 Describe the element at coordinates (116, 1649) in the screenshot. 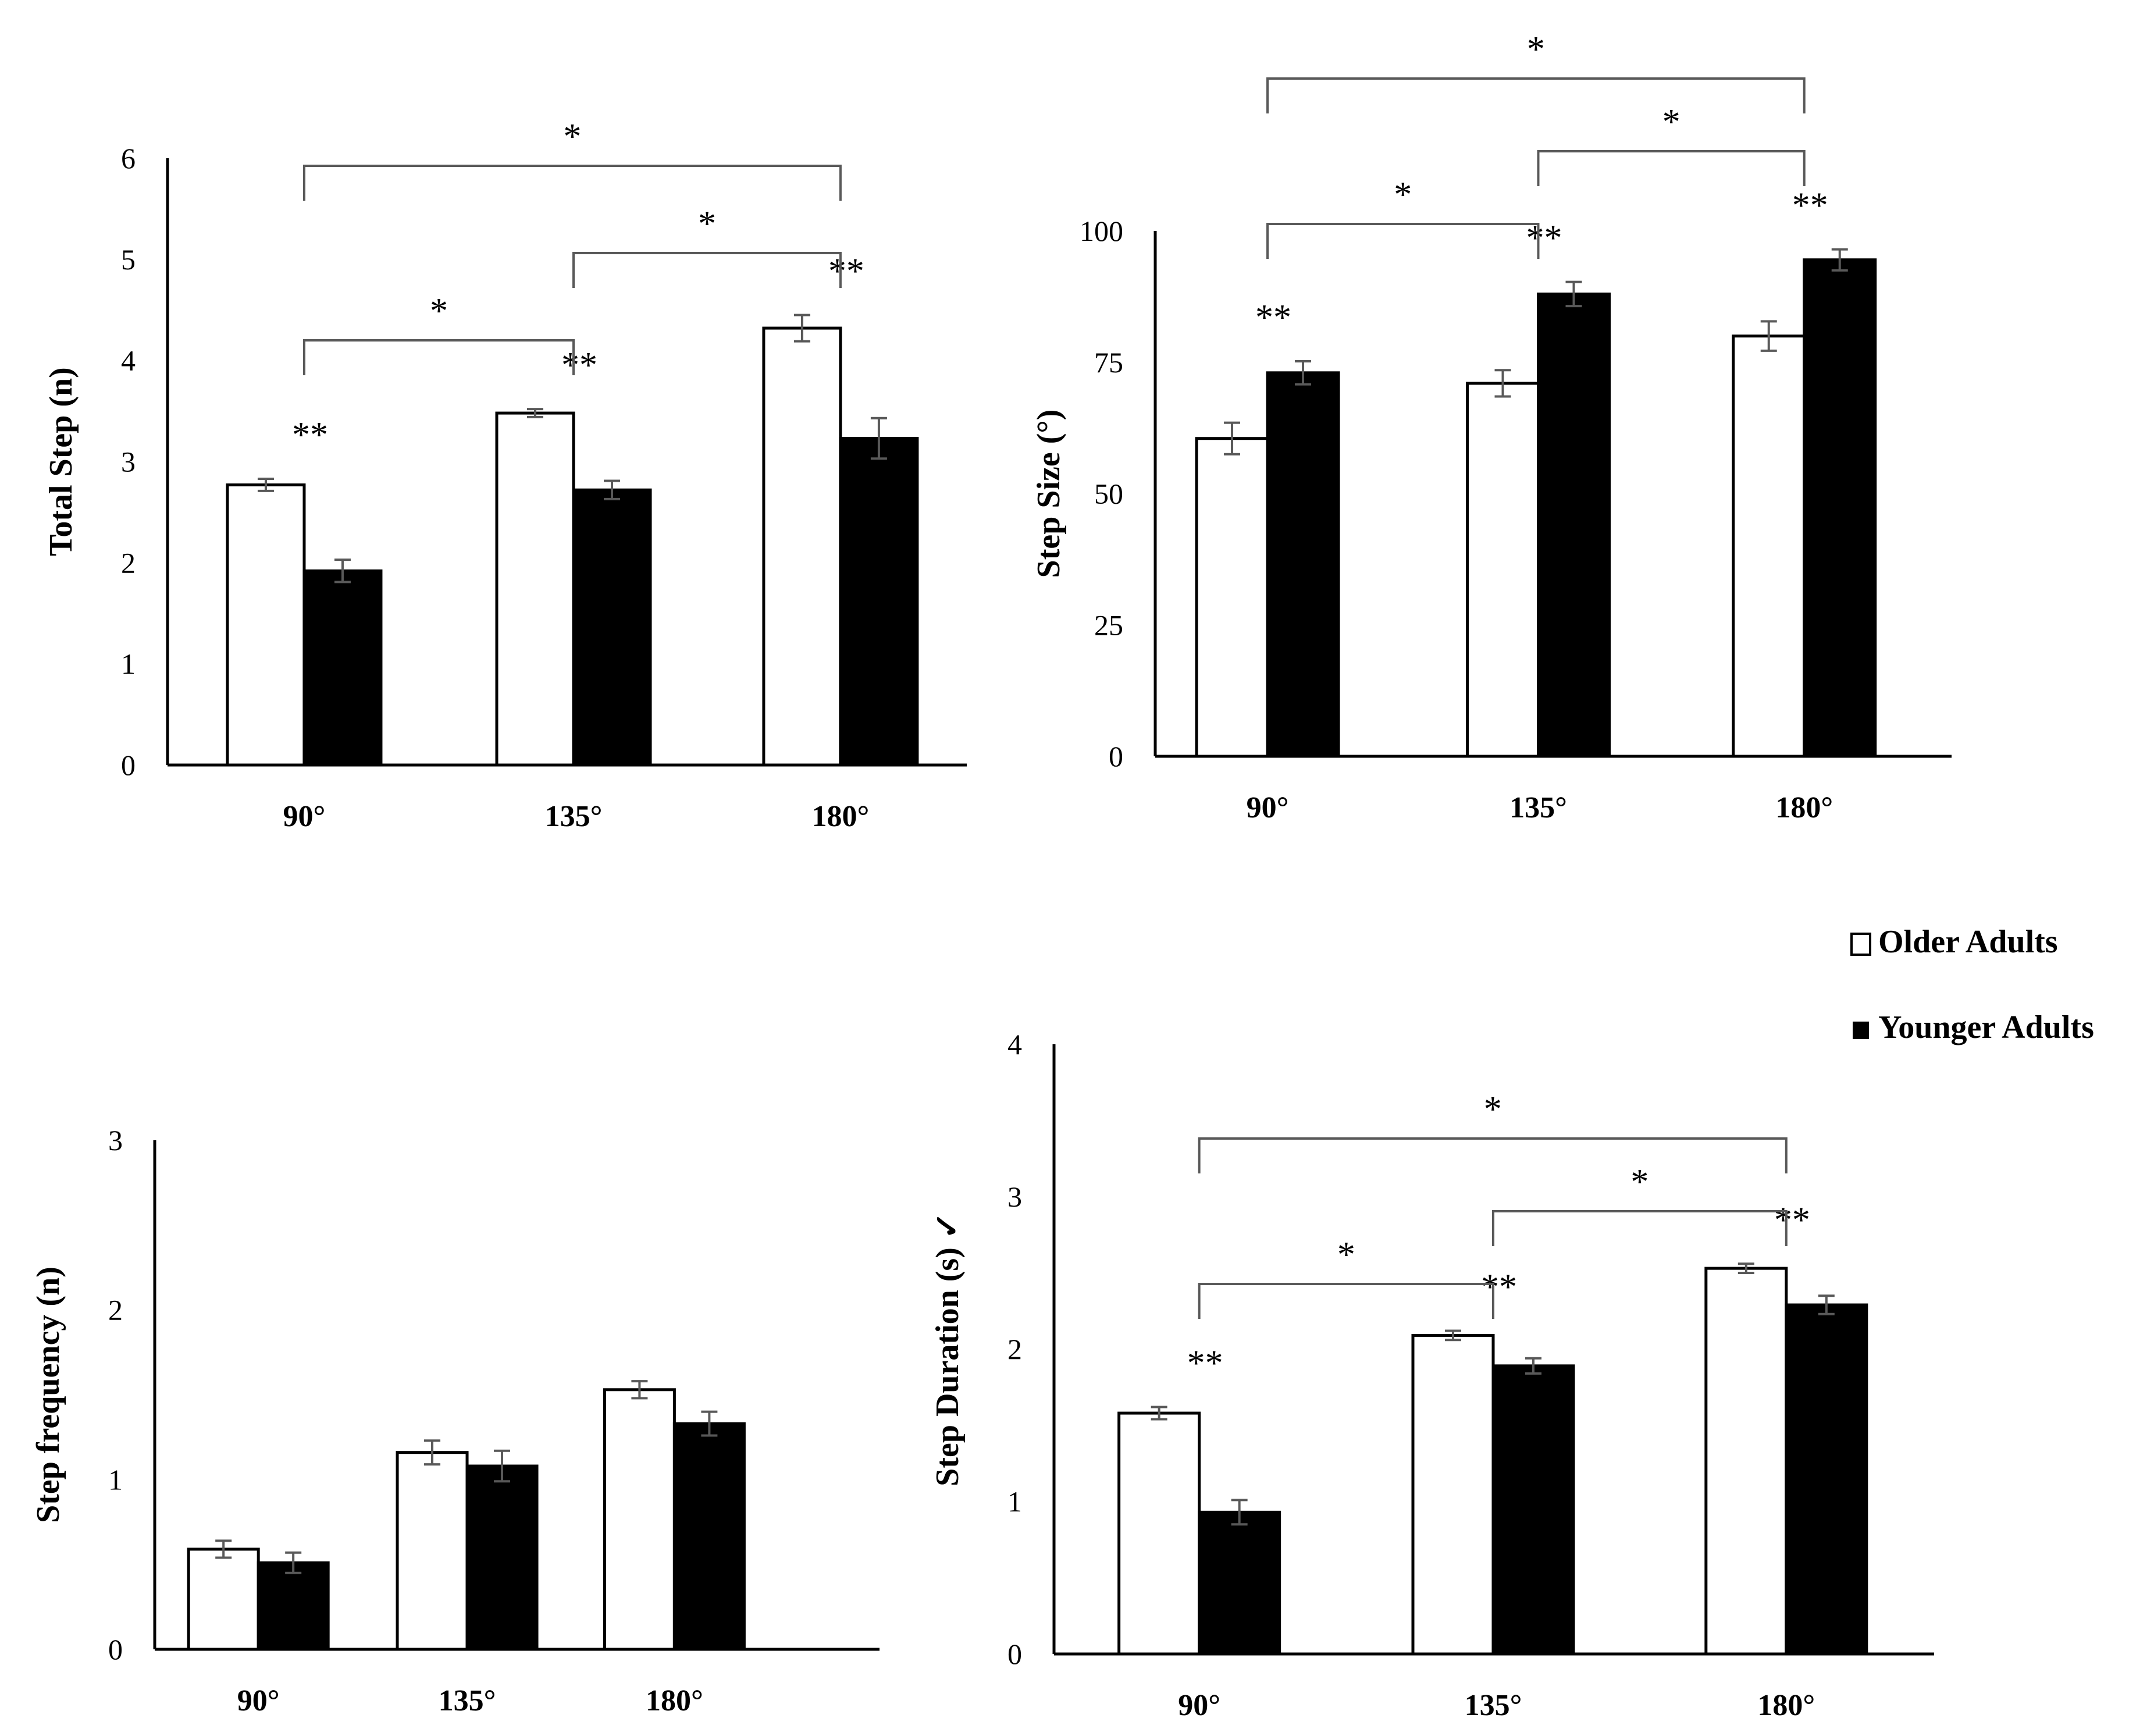

I see `ytick-label-step-frequency-0: 0` at that location.